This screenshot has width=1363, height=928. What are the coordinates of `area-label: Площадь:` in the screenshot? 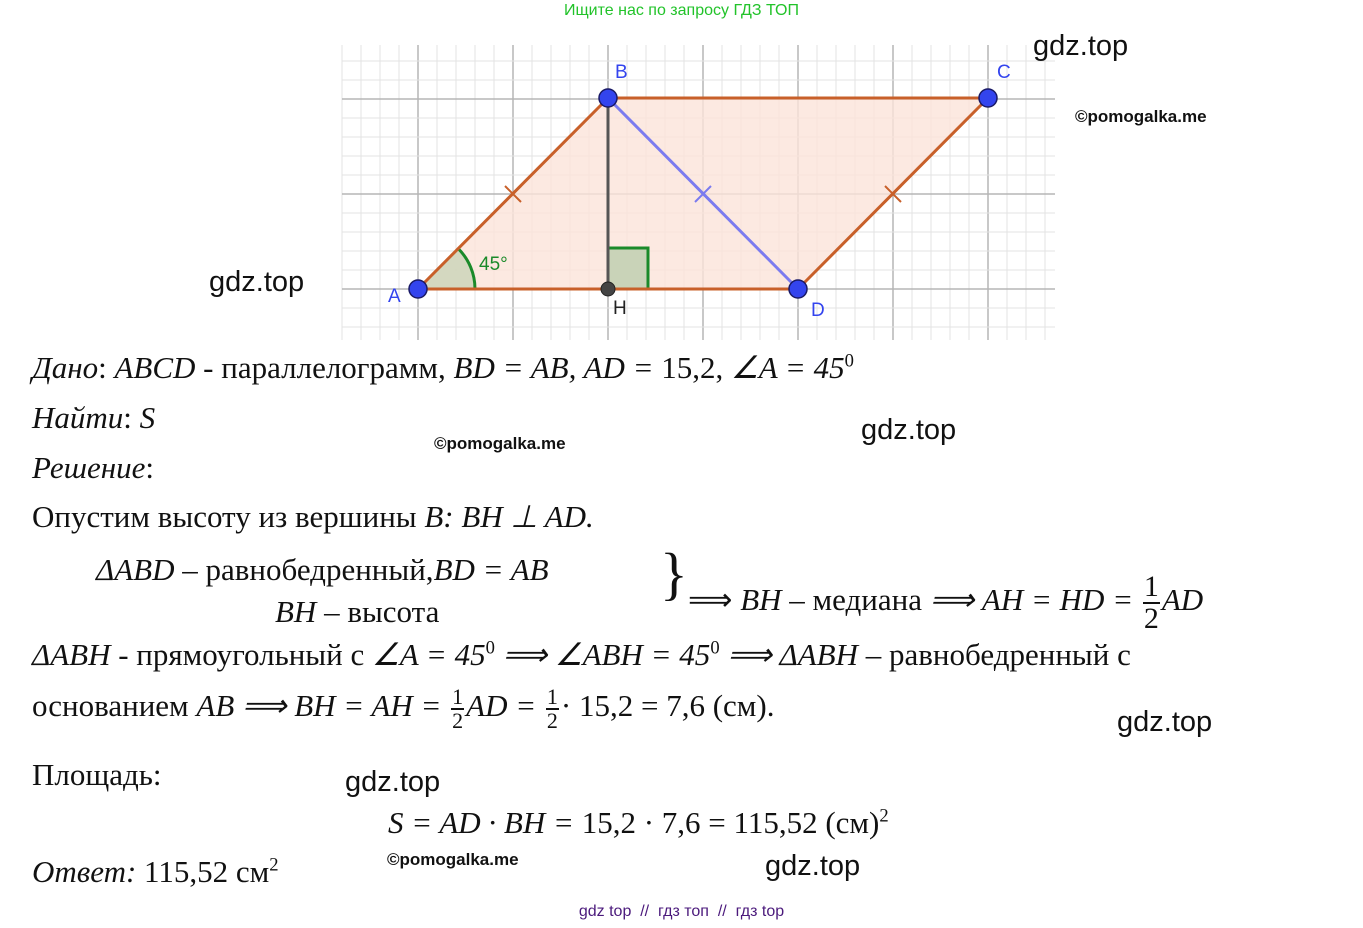 It's located at (97, 774).